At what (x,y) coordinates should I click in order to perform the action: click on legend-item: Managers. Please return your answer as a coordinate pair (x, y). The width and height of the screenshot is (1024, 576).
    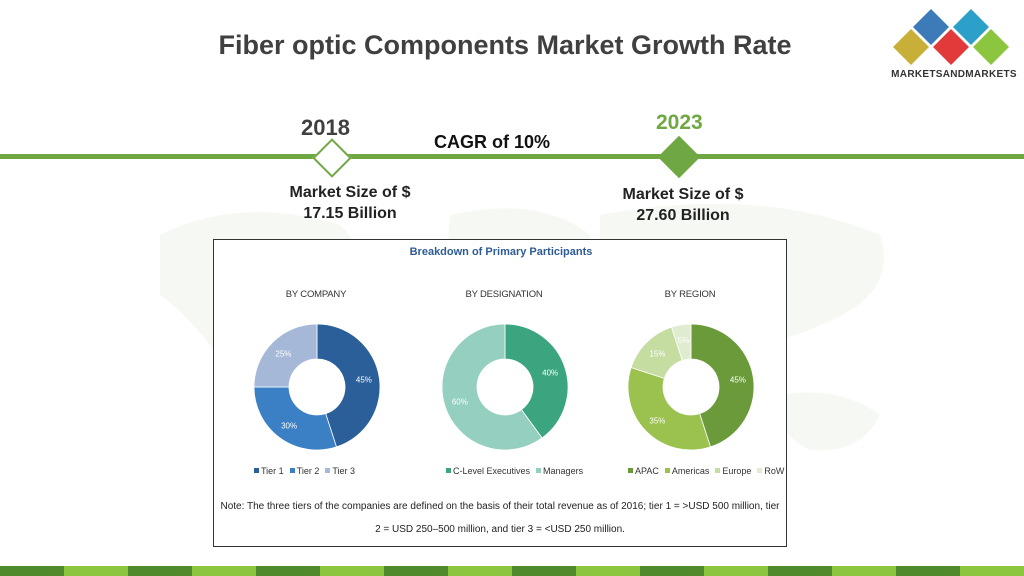
    Looking at the image, I should click on (556, 471).